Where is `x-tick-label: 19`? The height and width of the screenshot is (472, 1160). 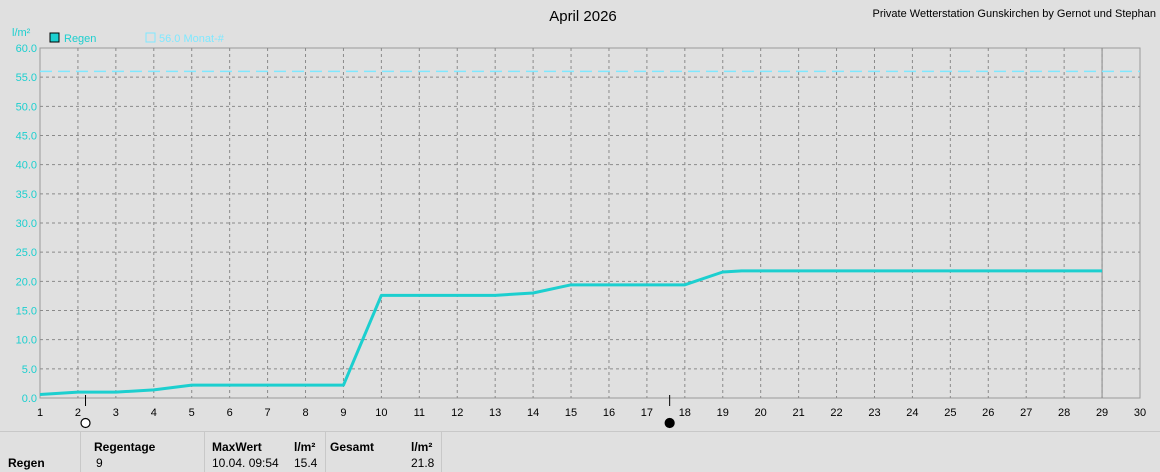 x-tick-label: 19 is located at coordinates (723, 413).